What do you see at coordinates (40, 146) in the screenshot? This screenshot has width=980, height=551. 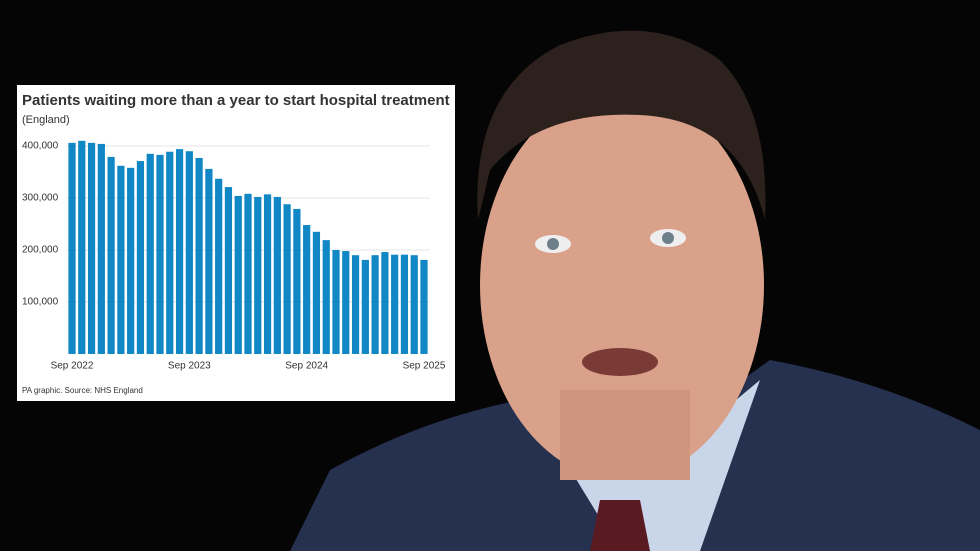 I see `y-tick-label: 400,000` at bounding box center [40, 146].